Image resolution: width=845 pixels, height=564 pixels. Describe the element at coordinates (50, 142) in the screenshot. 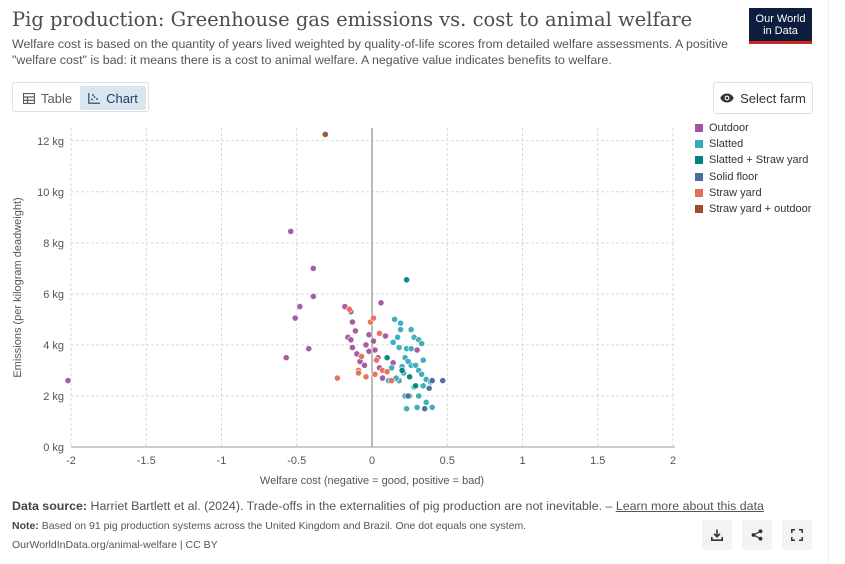

I see `y-tick-label: 12 kg` at that location.